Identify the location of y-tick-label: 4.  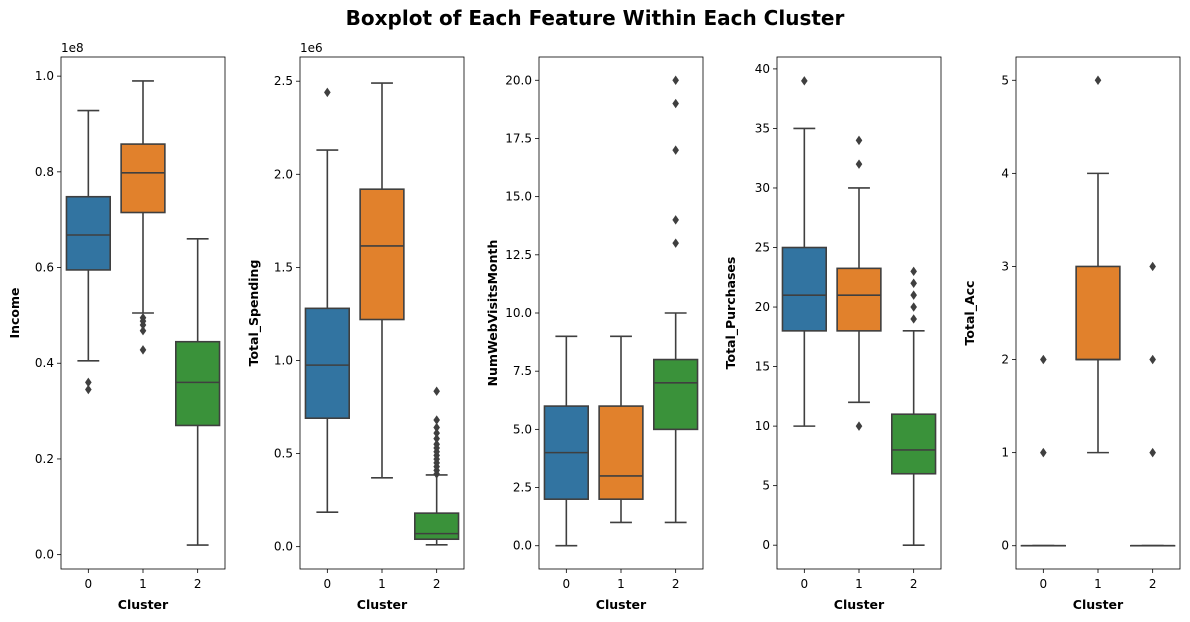
(1005, 173).